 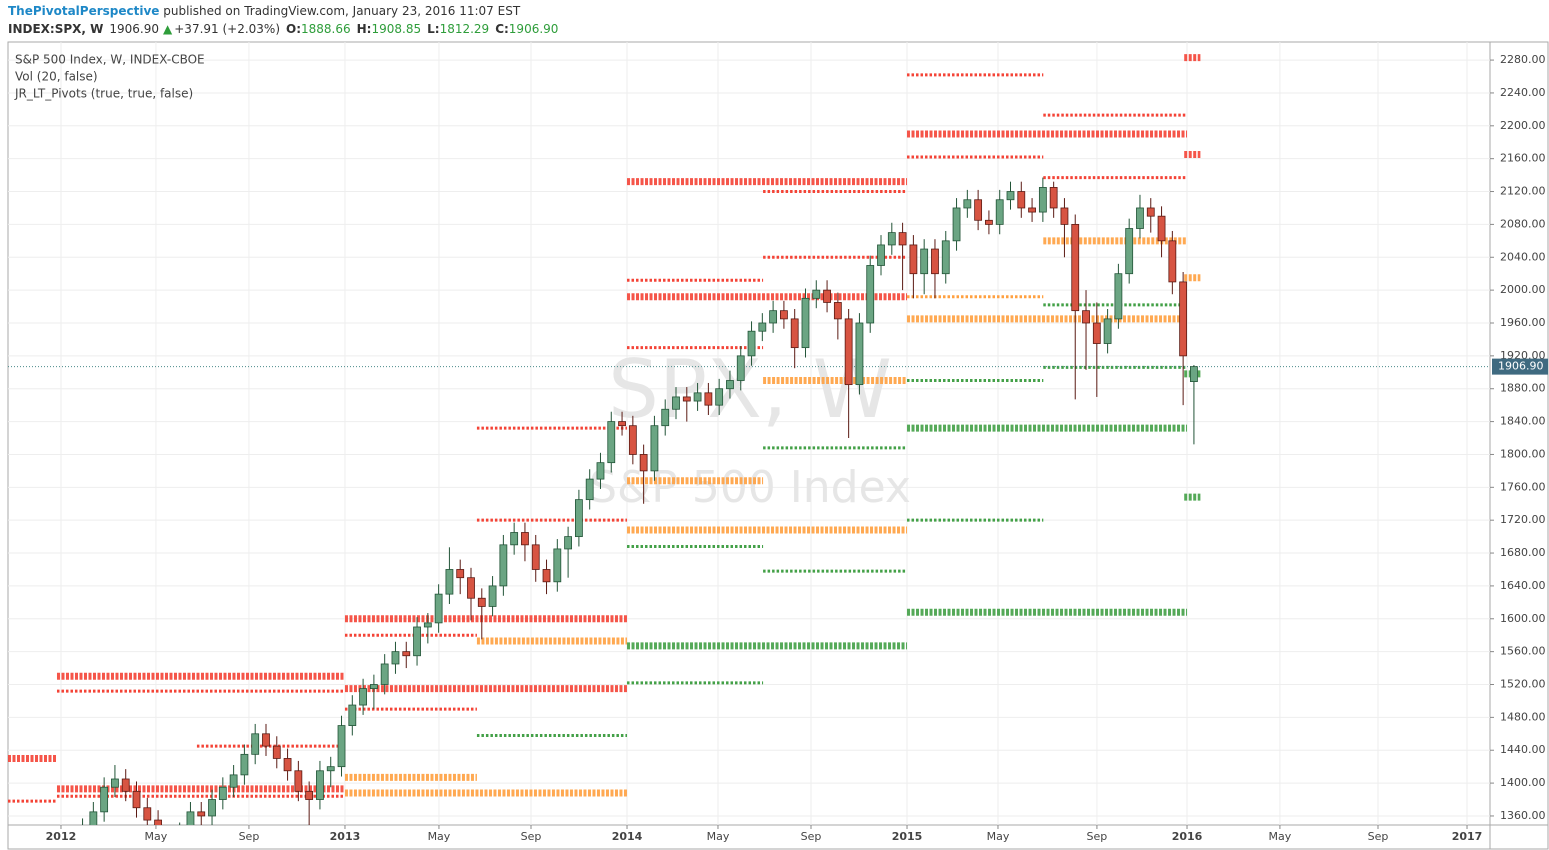 I want to click on c-value: 1906.90, so click(x=534, y=29).